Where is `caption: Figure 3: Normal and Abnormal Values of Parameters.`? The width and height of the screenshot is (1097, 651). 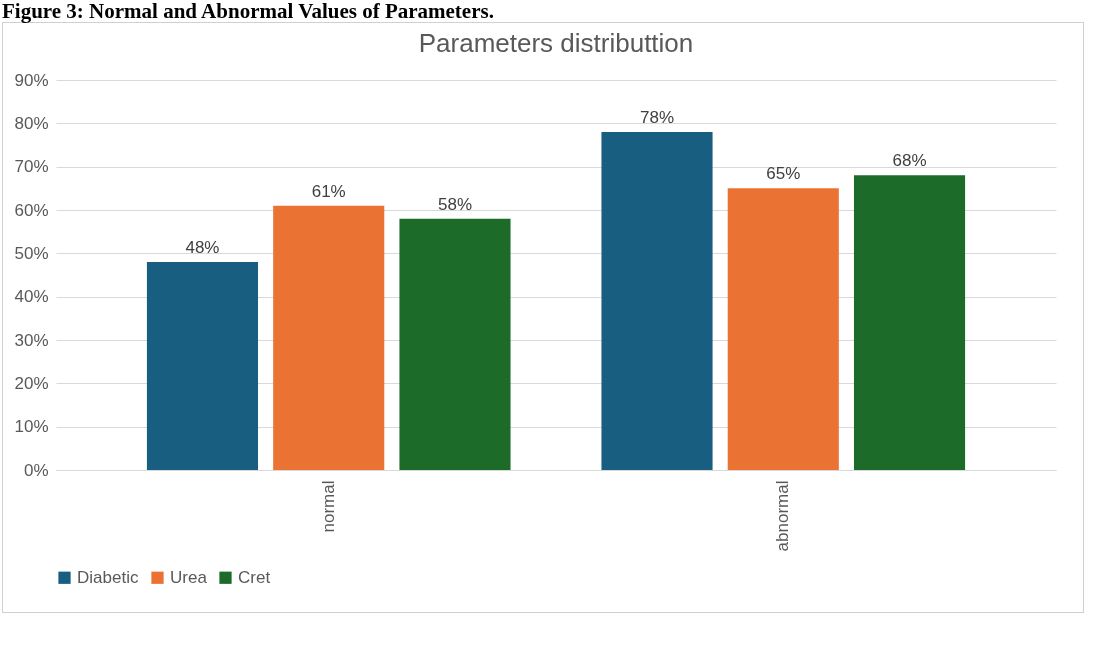
caption: Figure 3: Normal and Abnormal Values of Parameters. is located at coordinates (248, 11).